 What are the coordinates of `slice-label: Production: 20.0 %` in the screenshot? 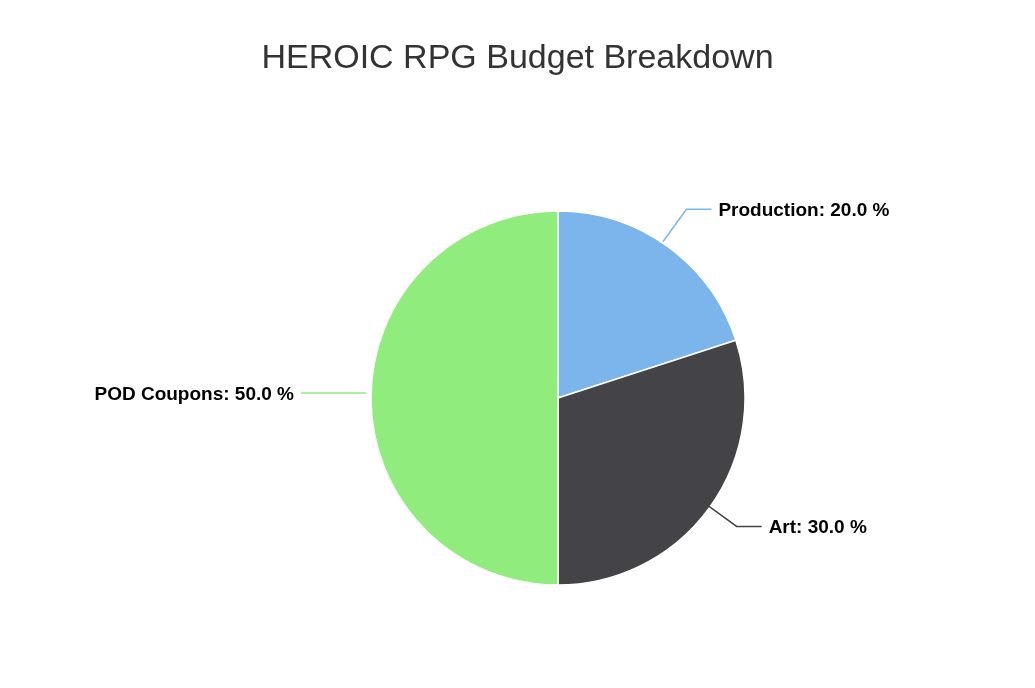 It's located at (804, 209).